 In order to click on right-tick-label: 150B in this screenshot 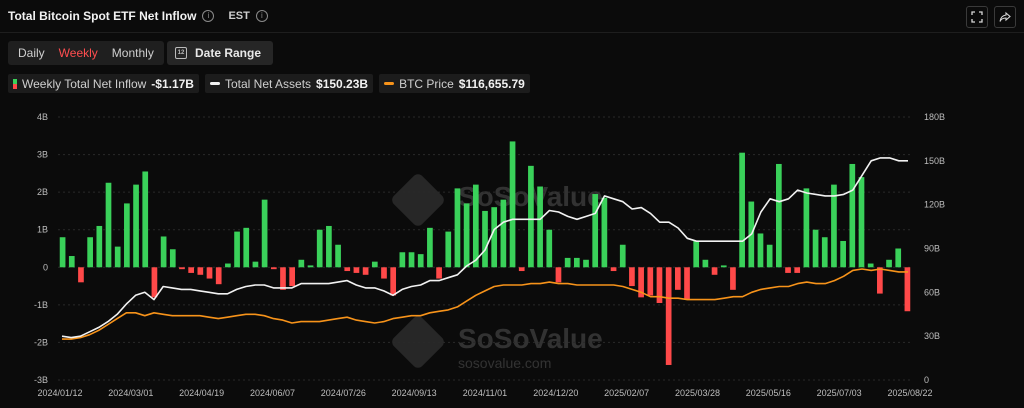, I will do `click(934, 161)`.